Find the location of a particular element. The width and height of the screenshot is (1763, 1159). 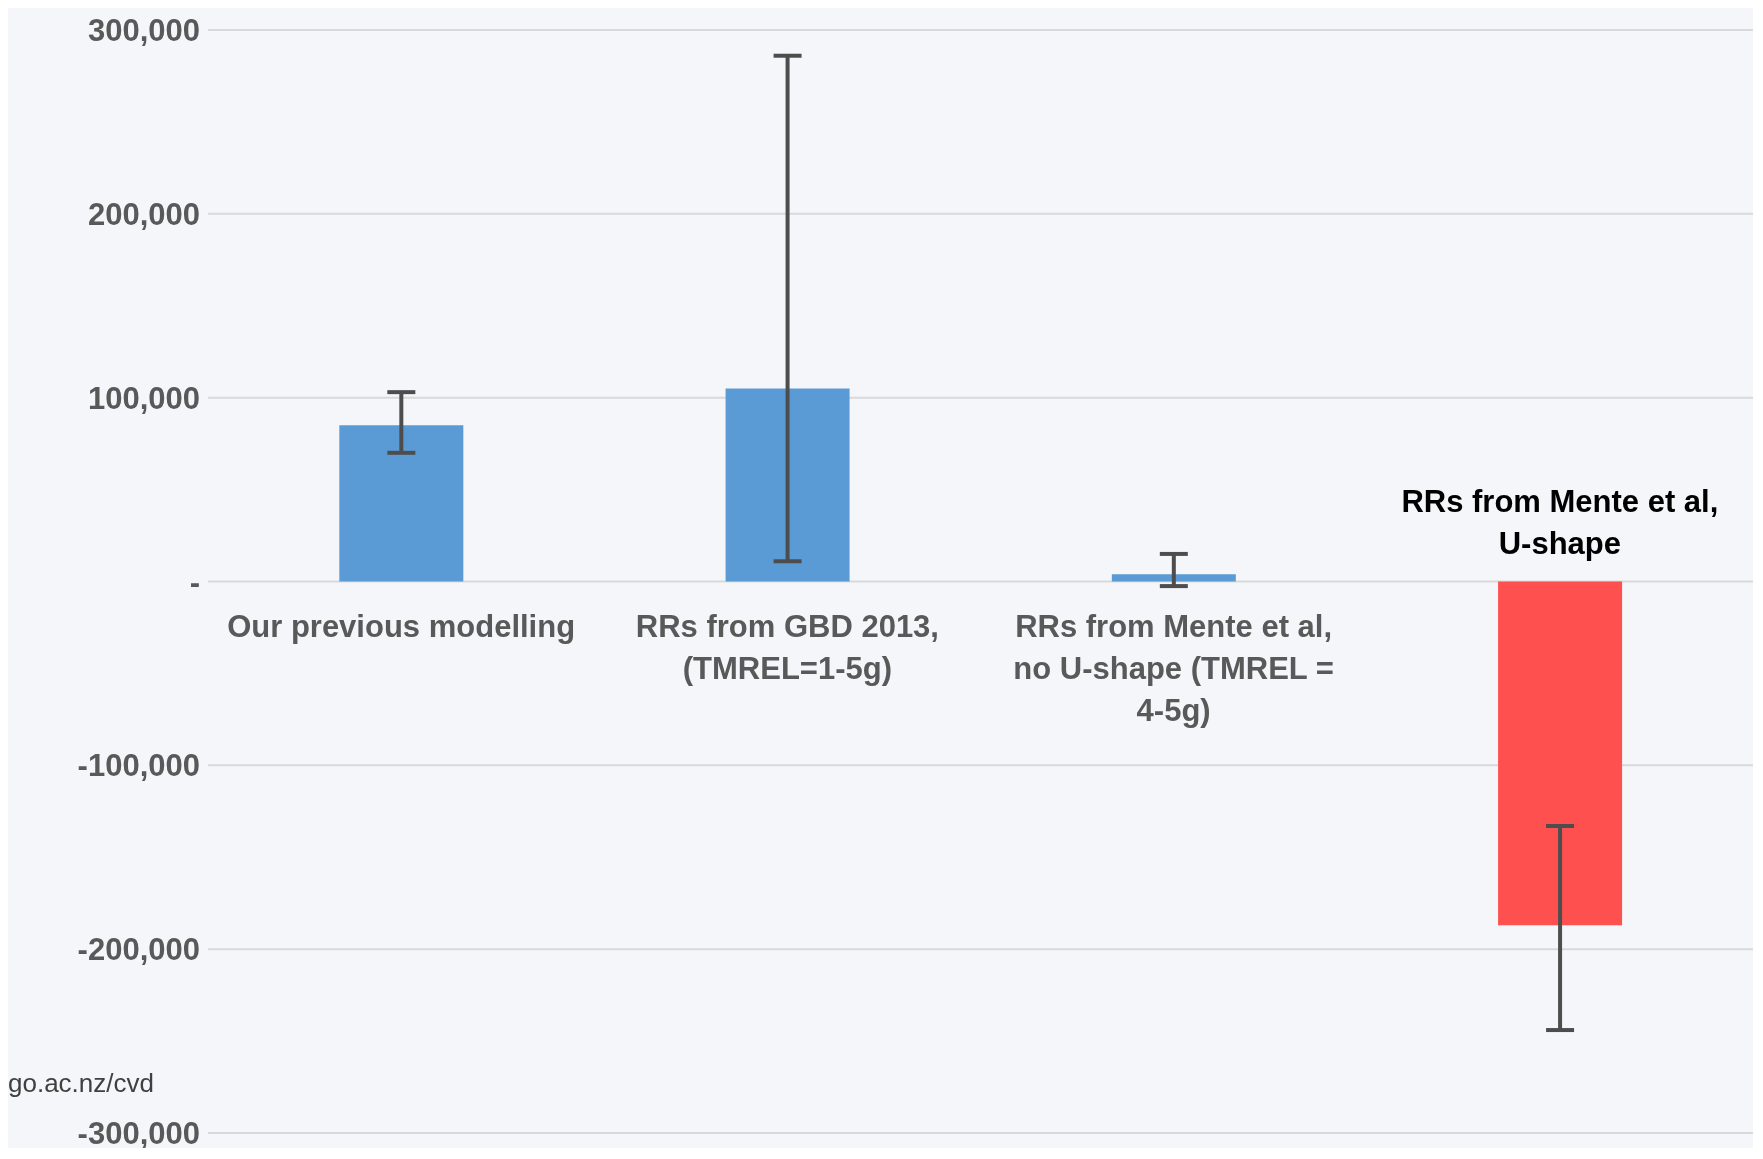

y-tick-label: -100,000 is located at coordinates (138, 766).